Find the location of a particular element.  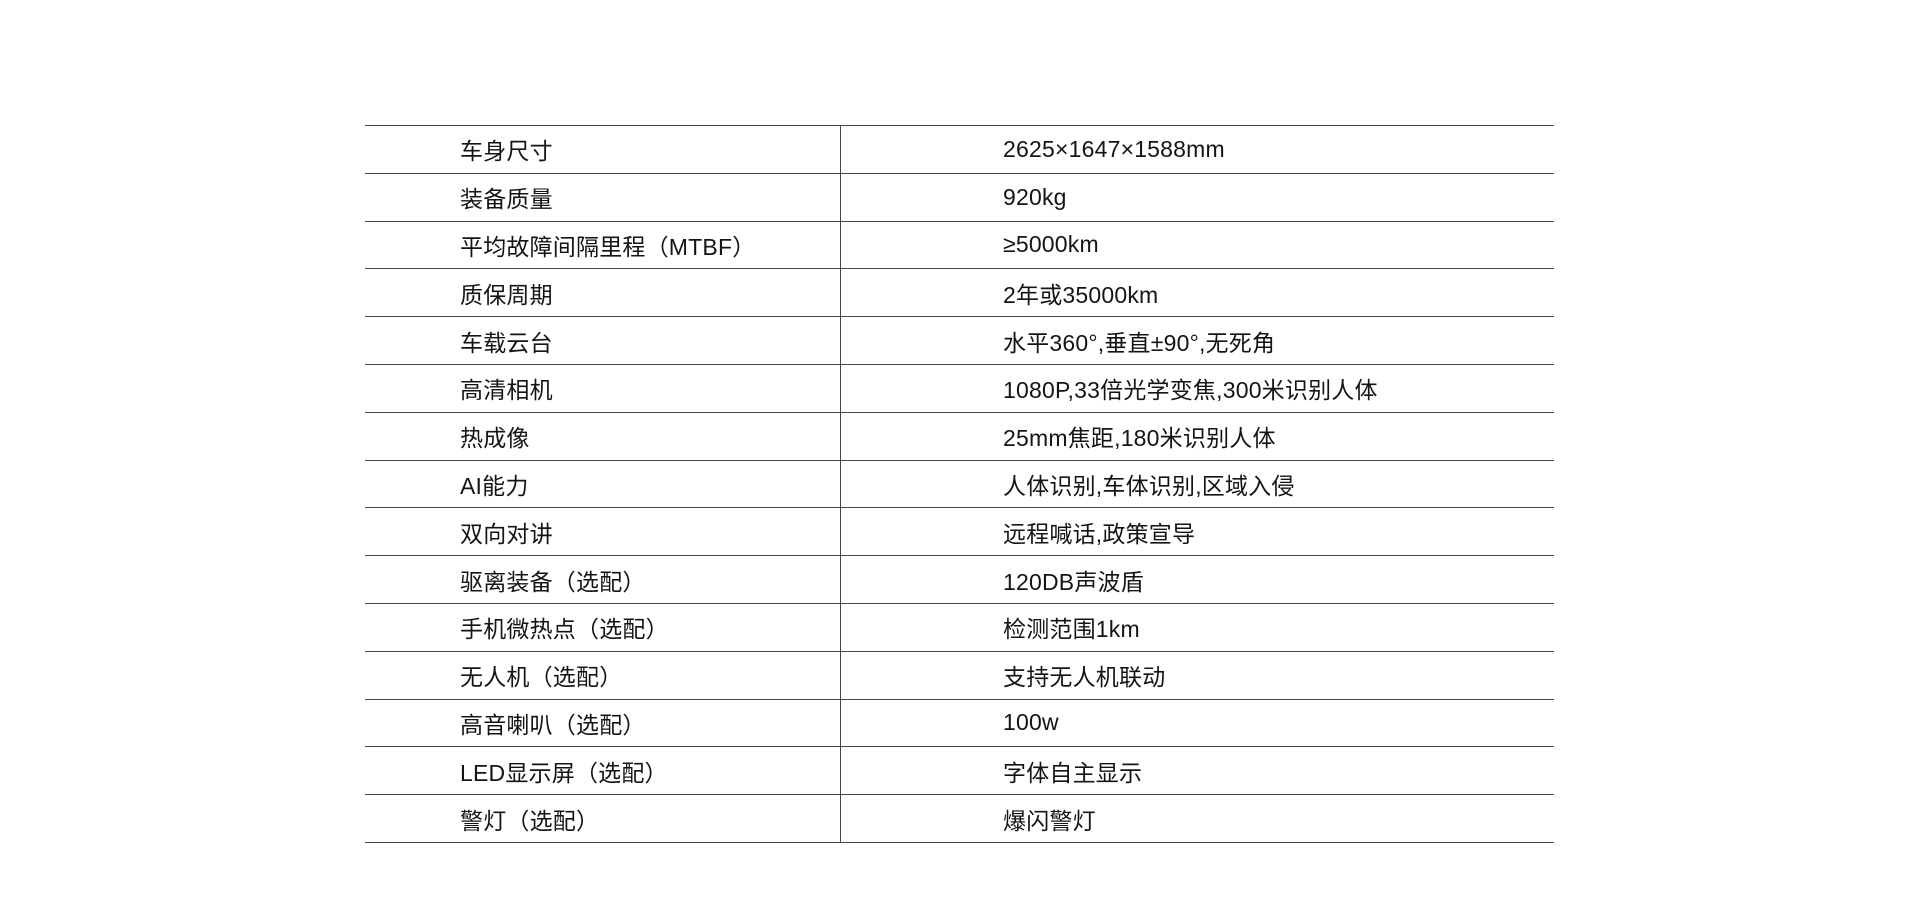

spec-label: 手机微热点（选配） is located at coordinates (603, 627).